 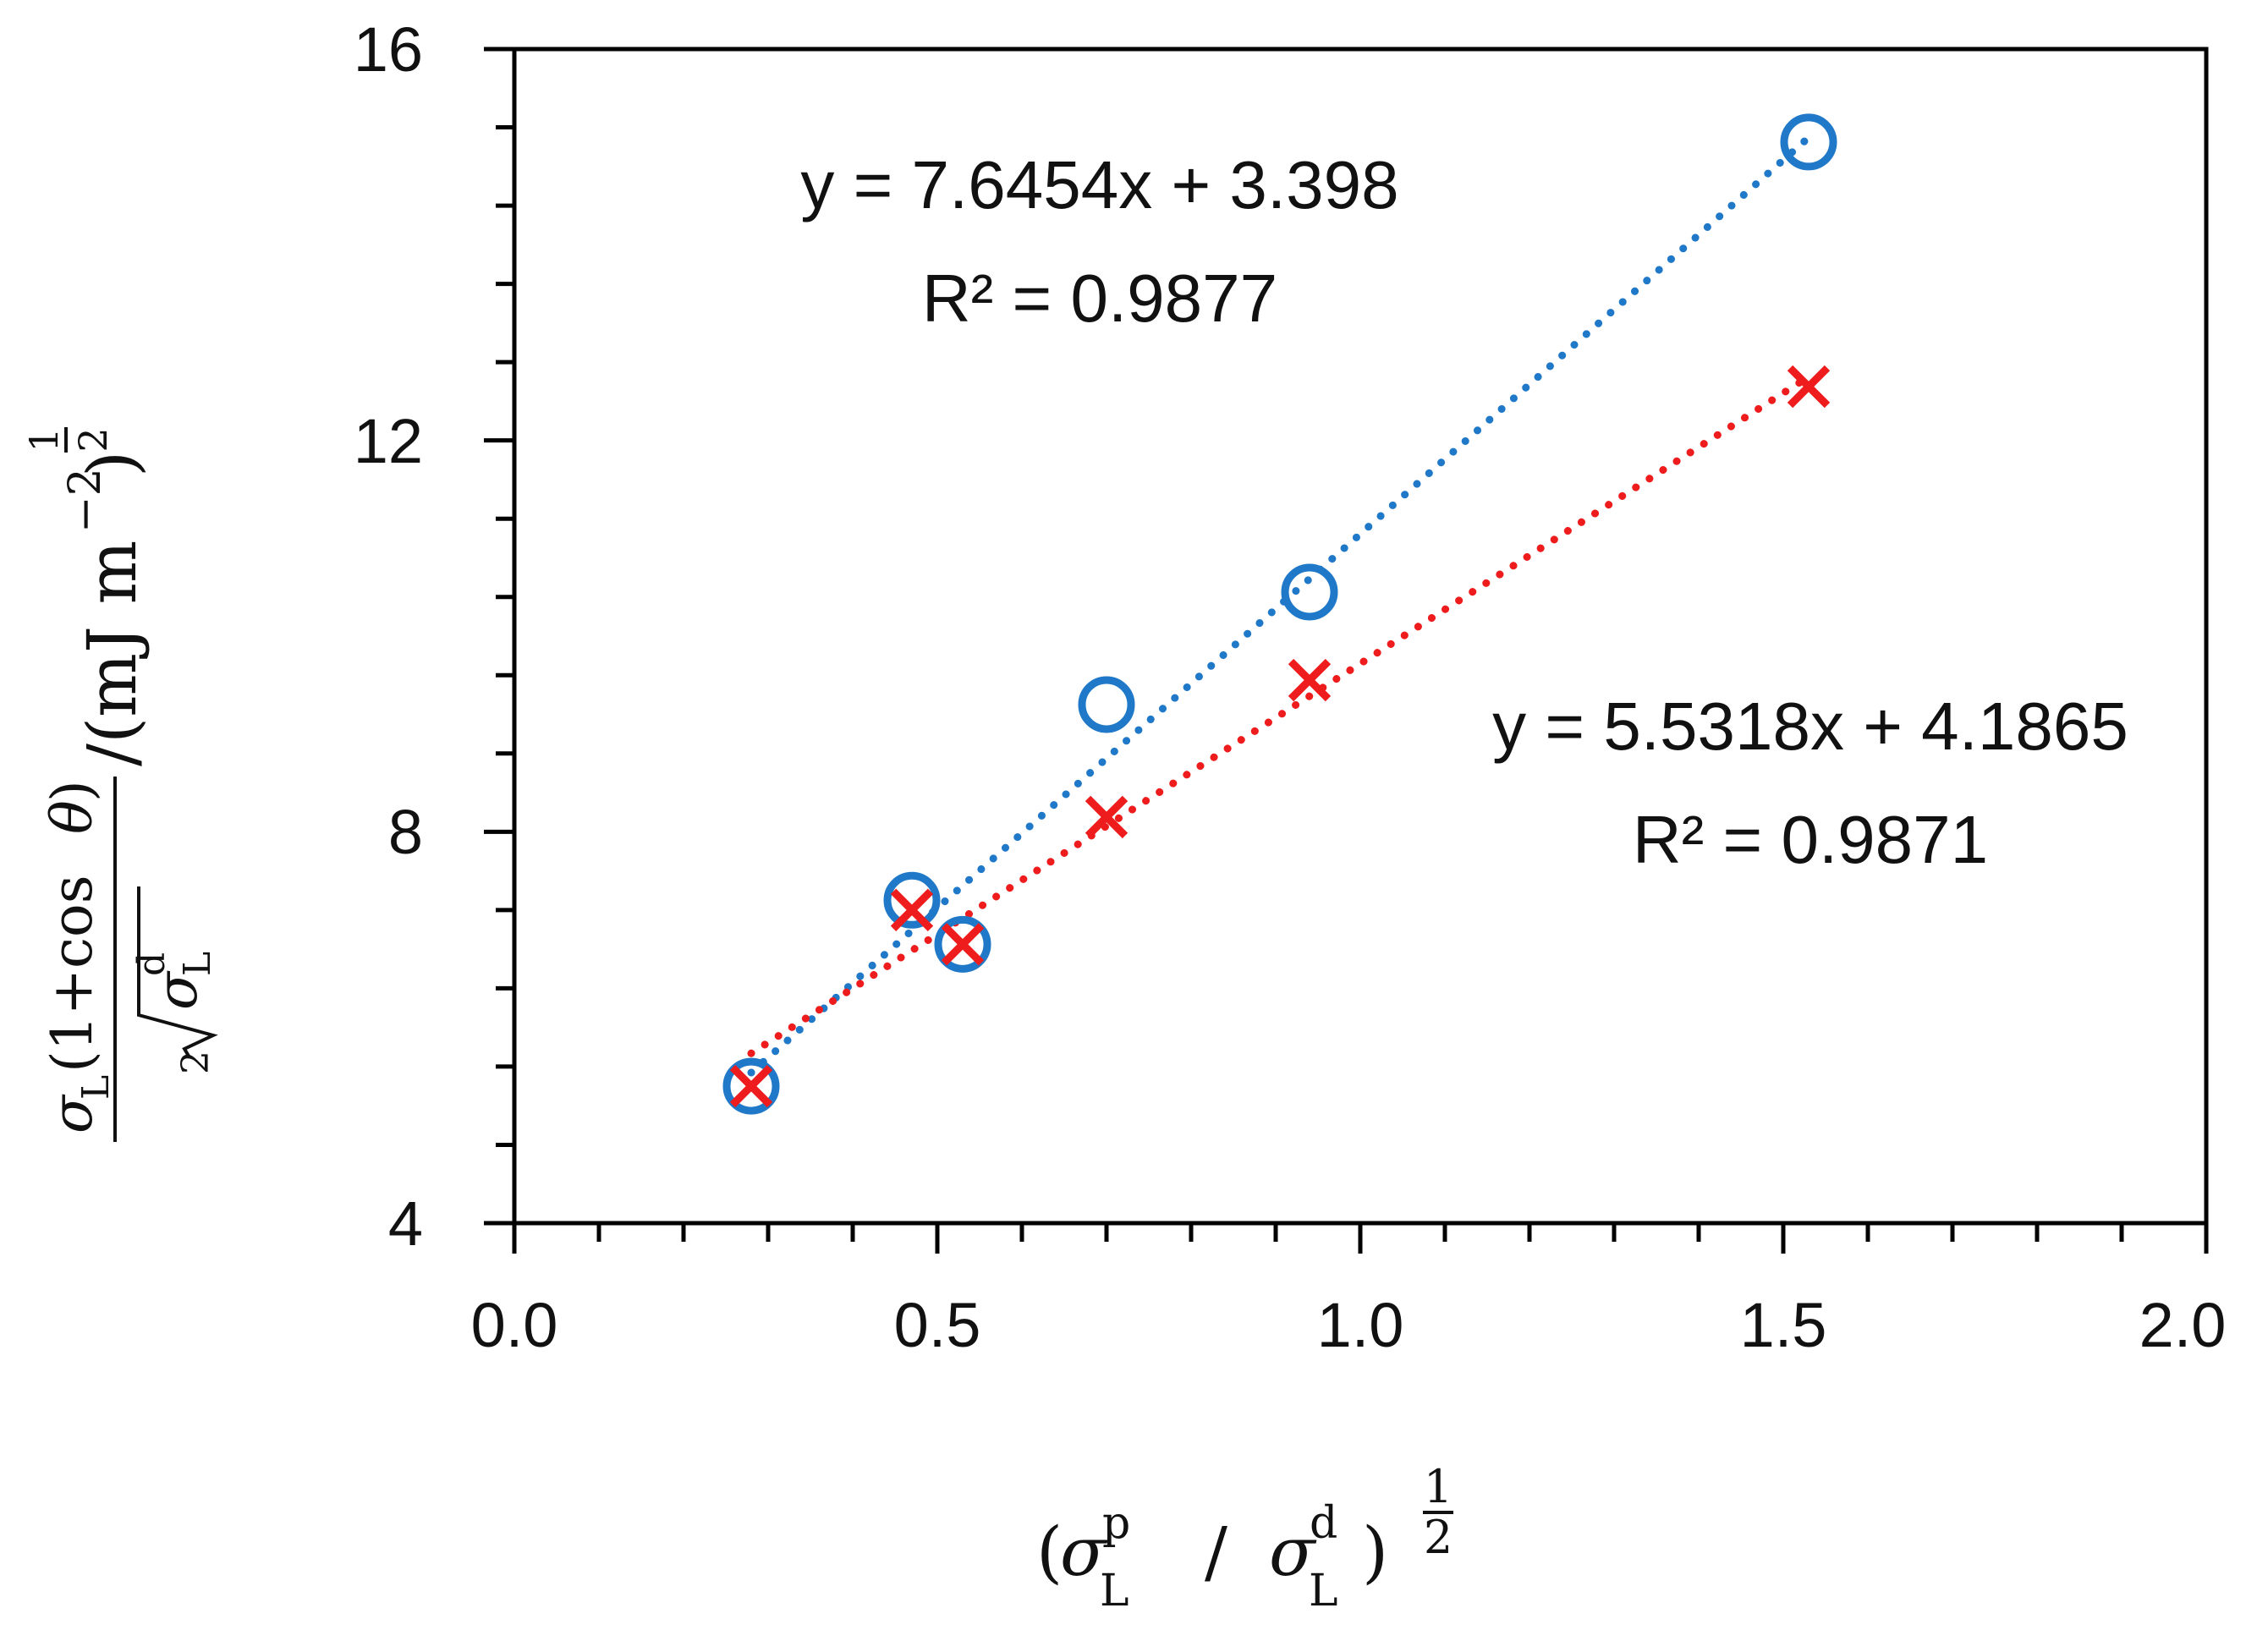 What do you see at coordinates (1360, 1325) in the screenshot?
I see `x-tick-label: 1.0` at bounding box center [1360, 1325].